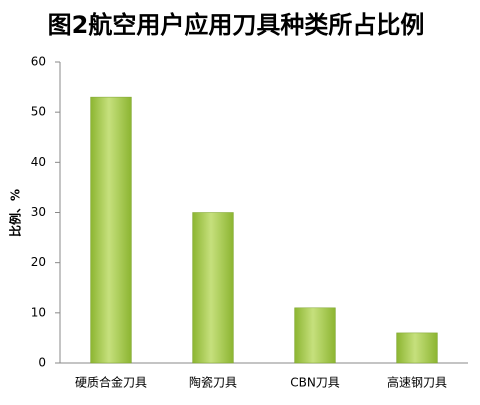 The width and height of the screenshot is (480, 405). I want to click on x-tick-label: 高速钢刀具, so click(417, 382).